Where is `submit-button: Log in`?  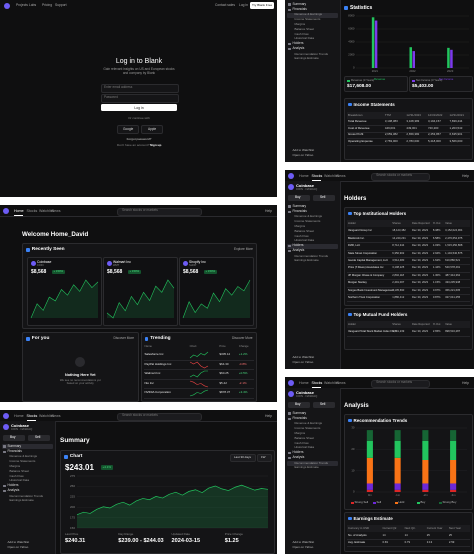
submit-button: Log in is located at coordinates (139, 107).